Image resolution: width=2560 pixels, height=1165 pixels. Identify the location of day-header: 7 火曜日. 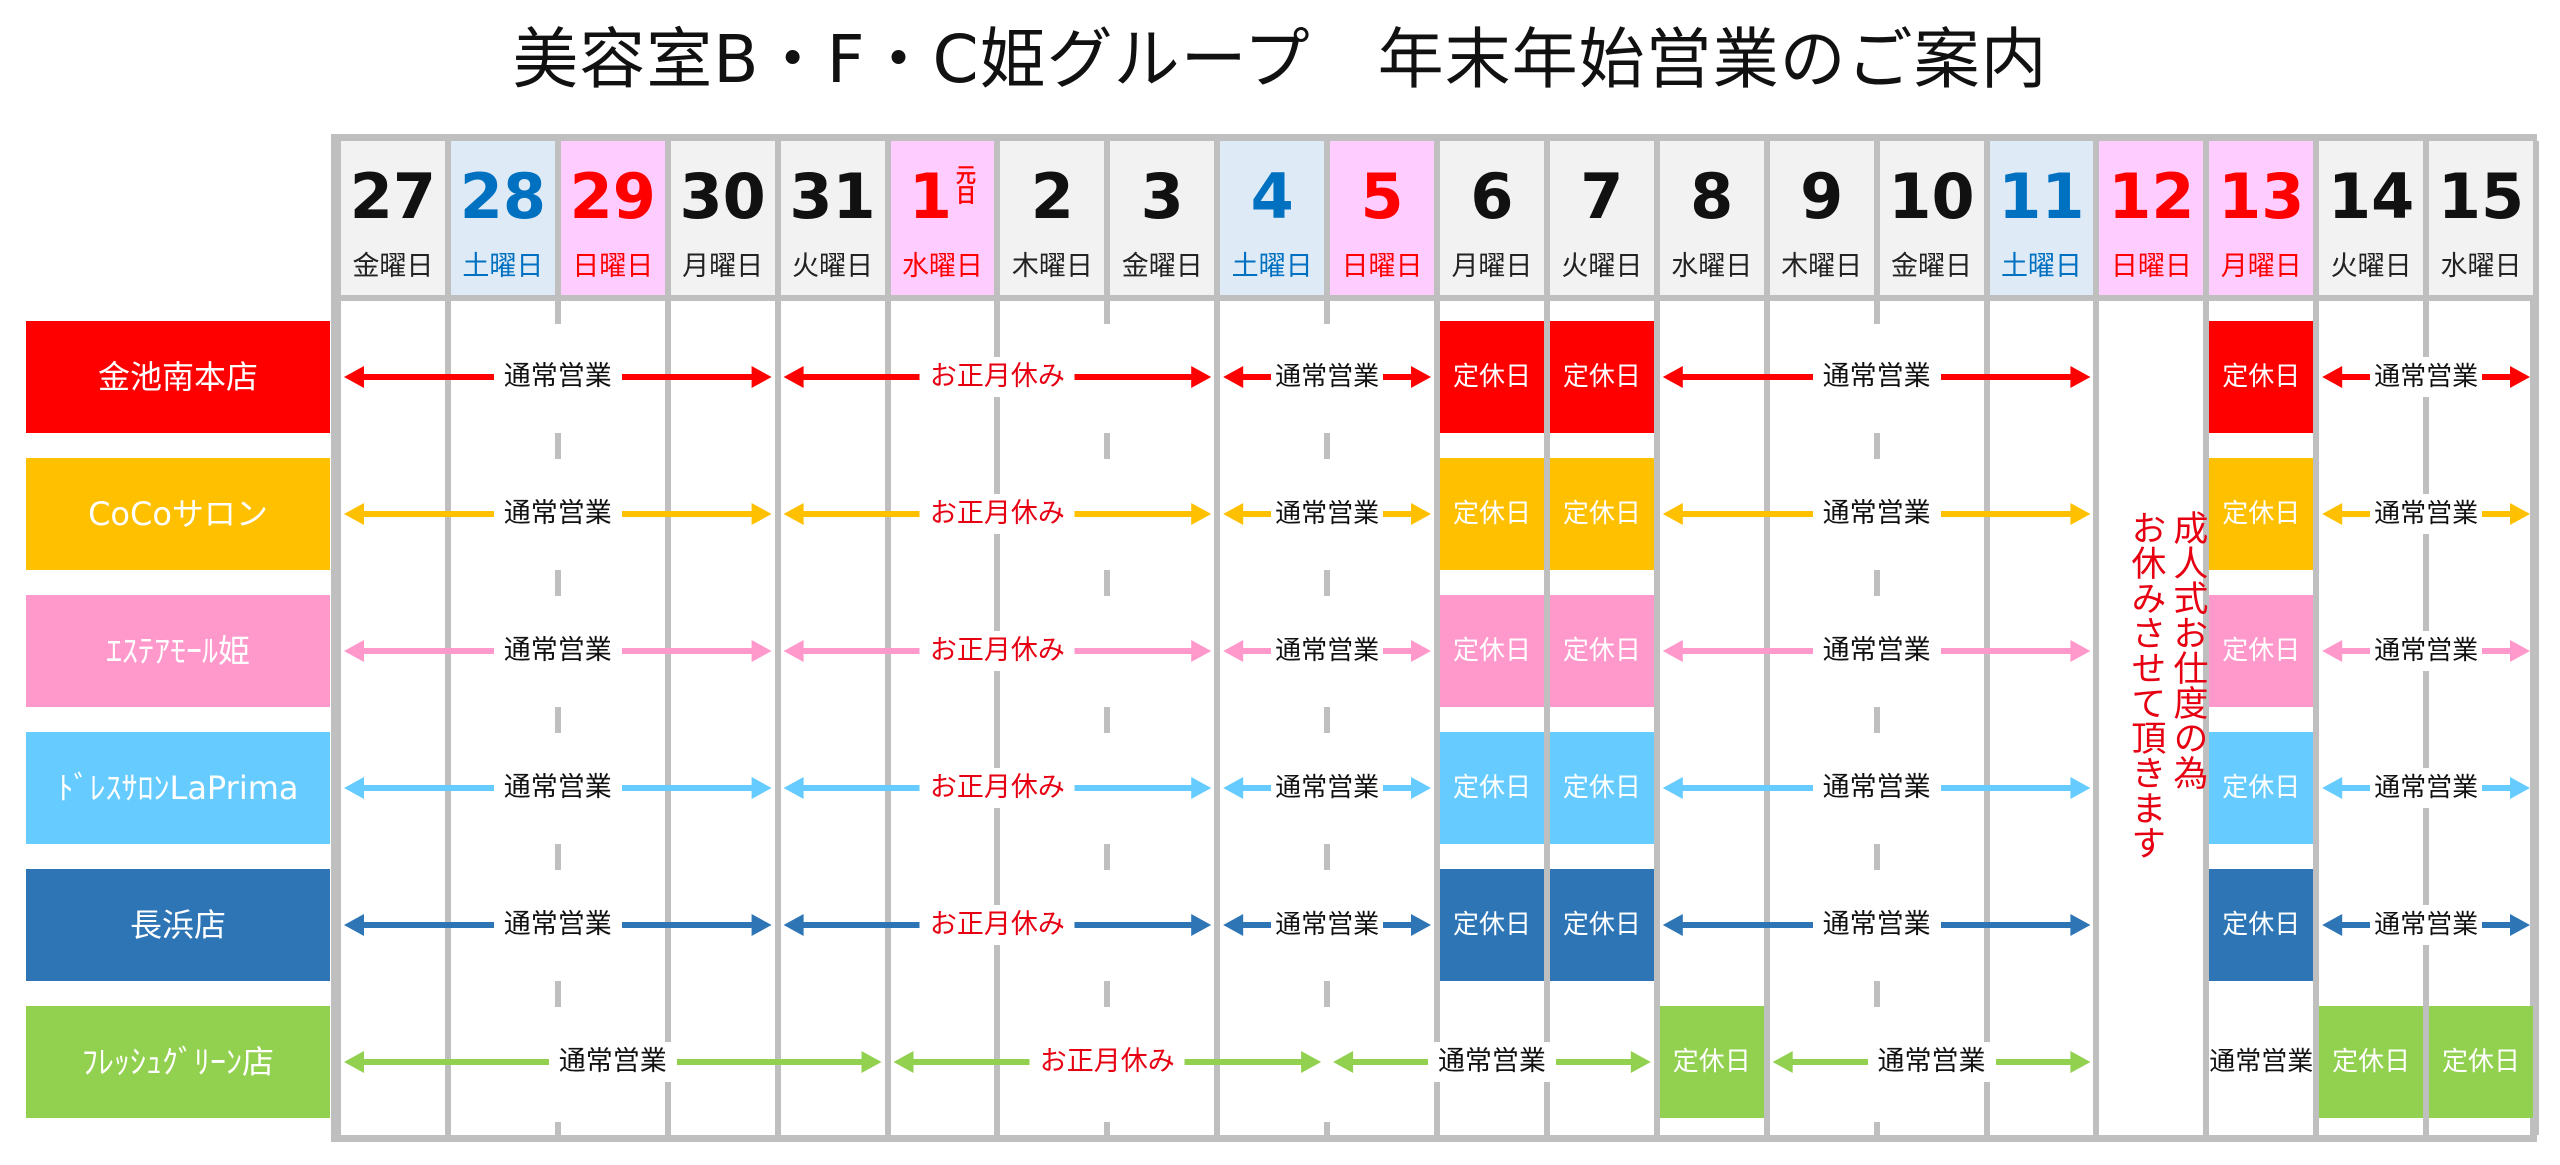
(1601, 218).